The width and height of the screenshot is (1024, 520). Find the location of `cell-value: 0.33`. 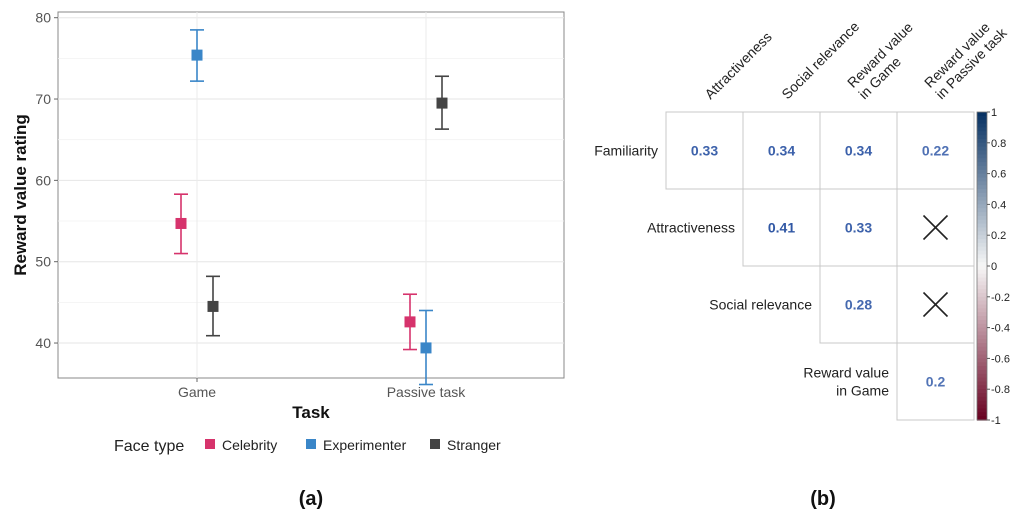

cell-value: 0.33 is located at coordinates (704, 151).